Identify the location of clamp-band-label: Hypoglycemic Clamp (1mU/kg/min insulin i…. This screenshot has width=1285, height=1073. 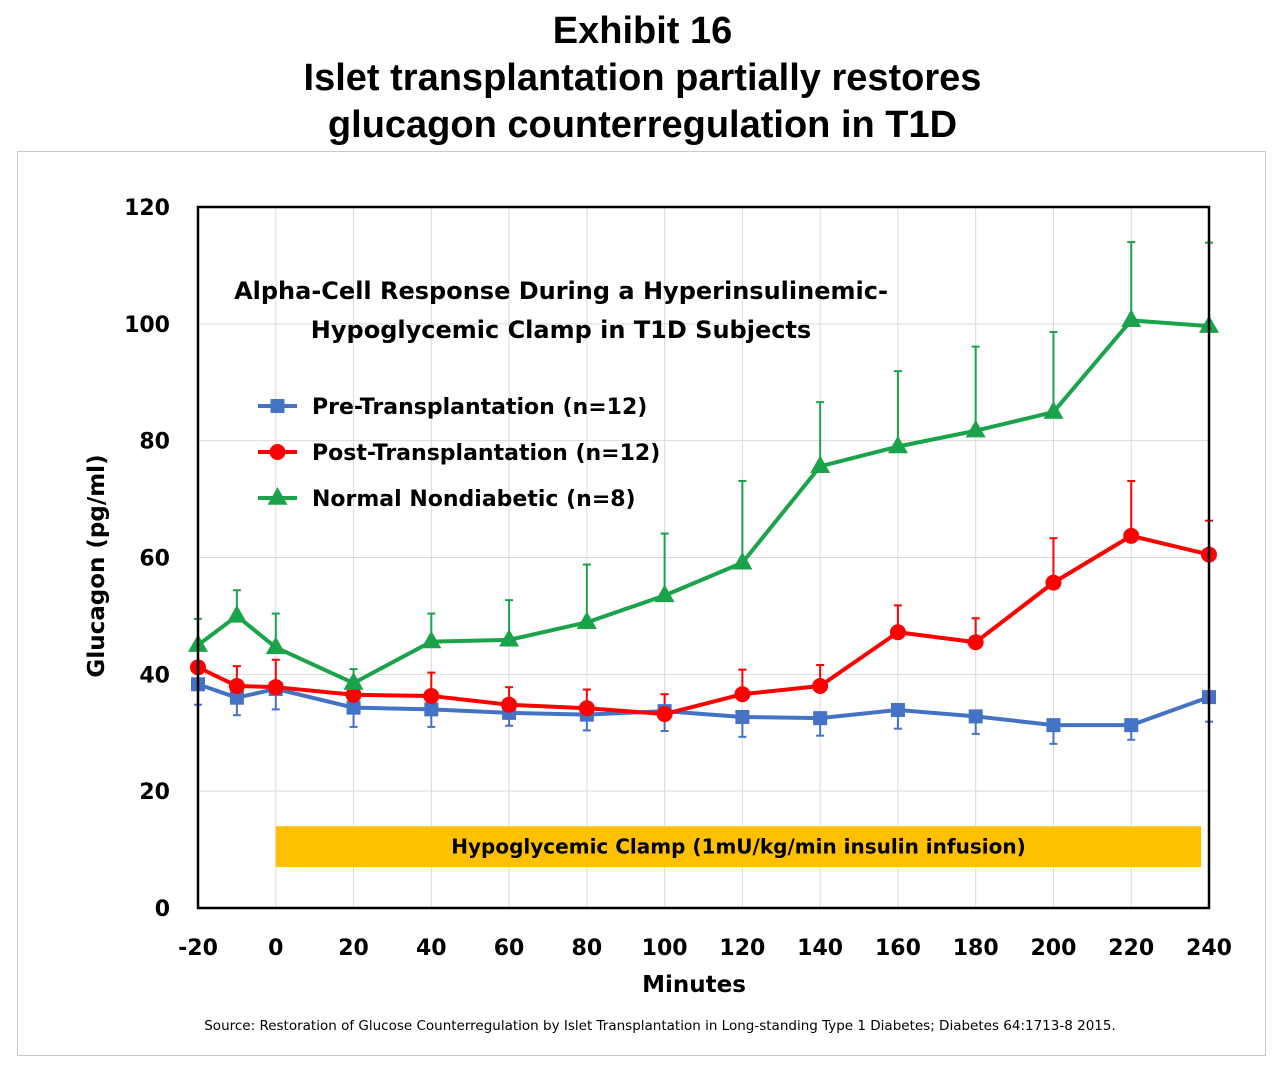
(738, 847).